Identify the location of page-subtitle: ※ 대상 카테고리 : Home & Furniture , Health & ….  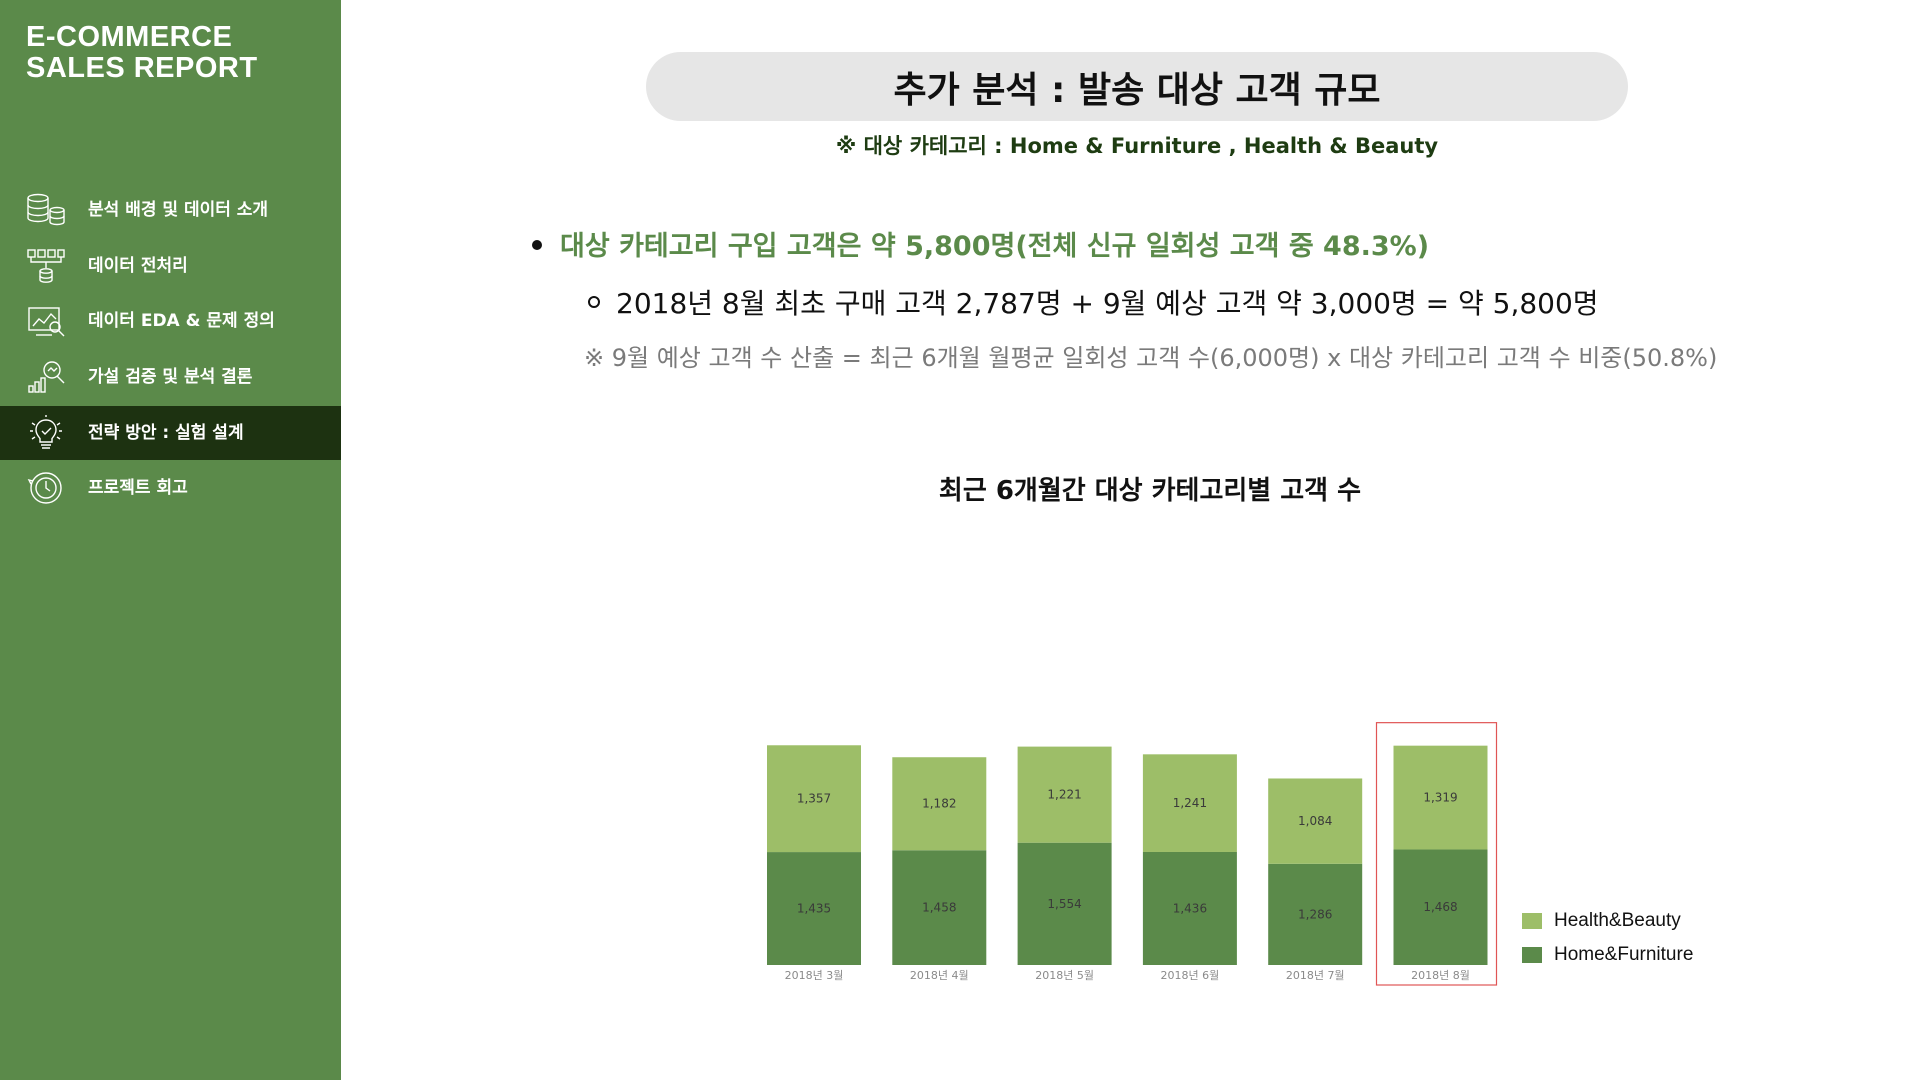
(1137, 146).